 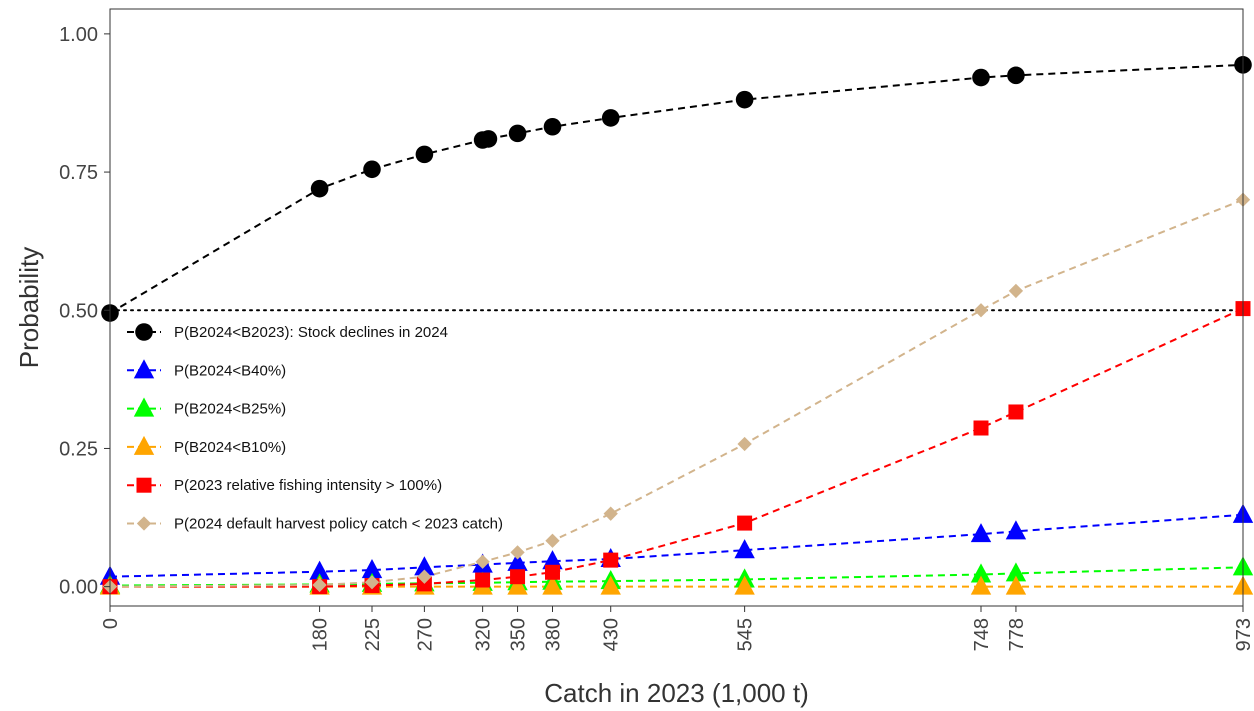 What do you see at coordinates (78, 35) in the screenshot?
I see `y-tick-label: 1.00` at bounding box center [78, 35].